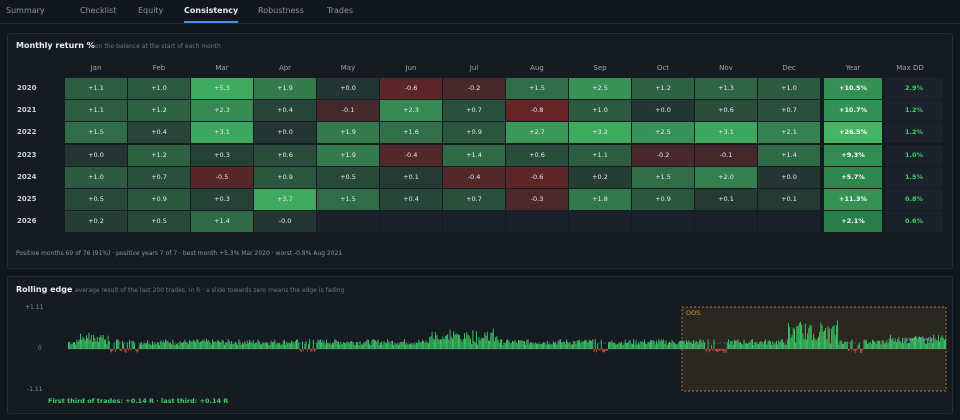 This screenshot has width=960, height=420. I want to click on max-dd-header: Max DD, so click(910, 68).